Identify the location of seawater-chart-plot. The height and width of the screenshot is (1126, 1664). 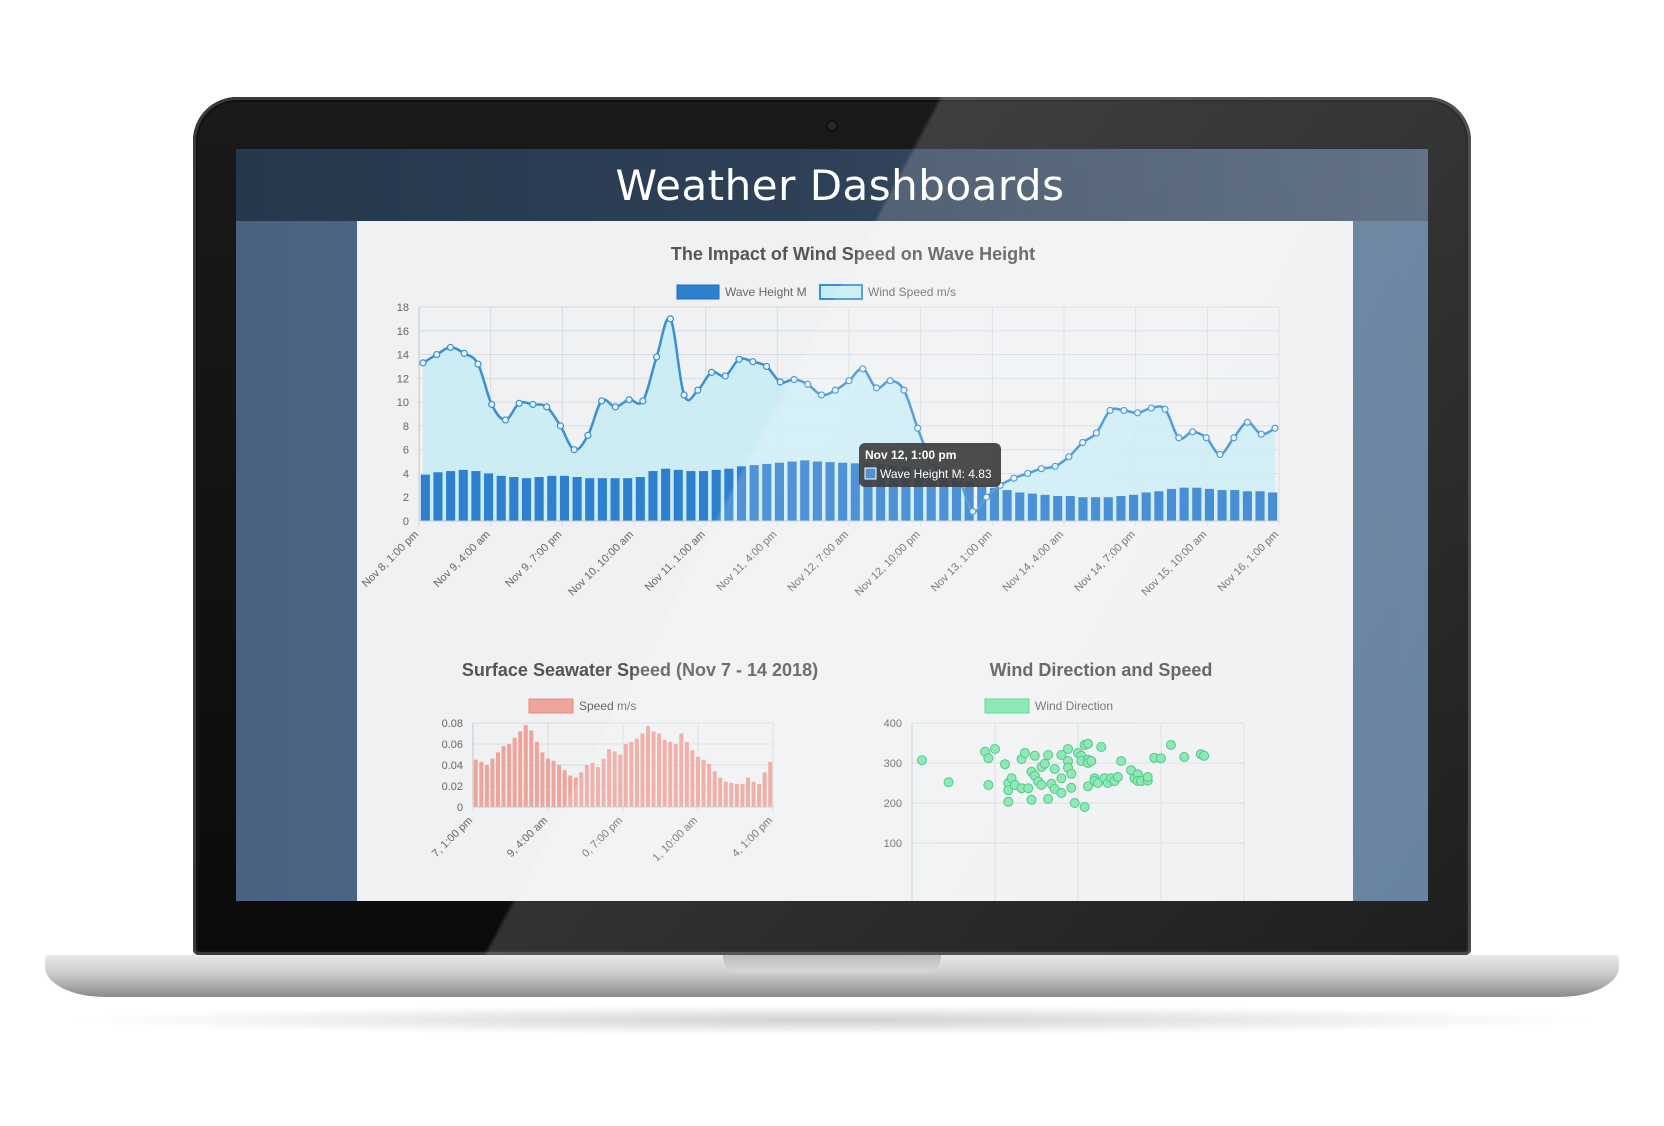
(623, 766).